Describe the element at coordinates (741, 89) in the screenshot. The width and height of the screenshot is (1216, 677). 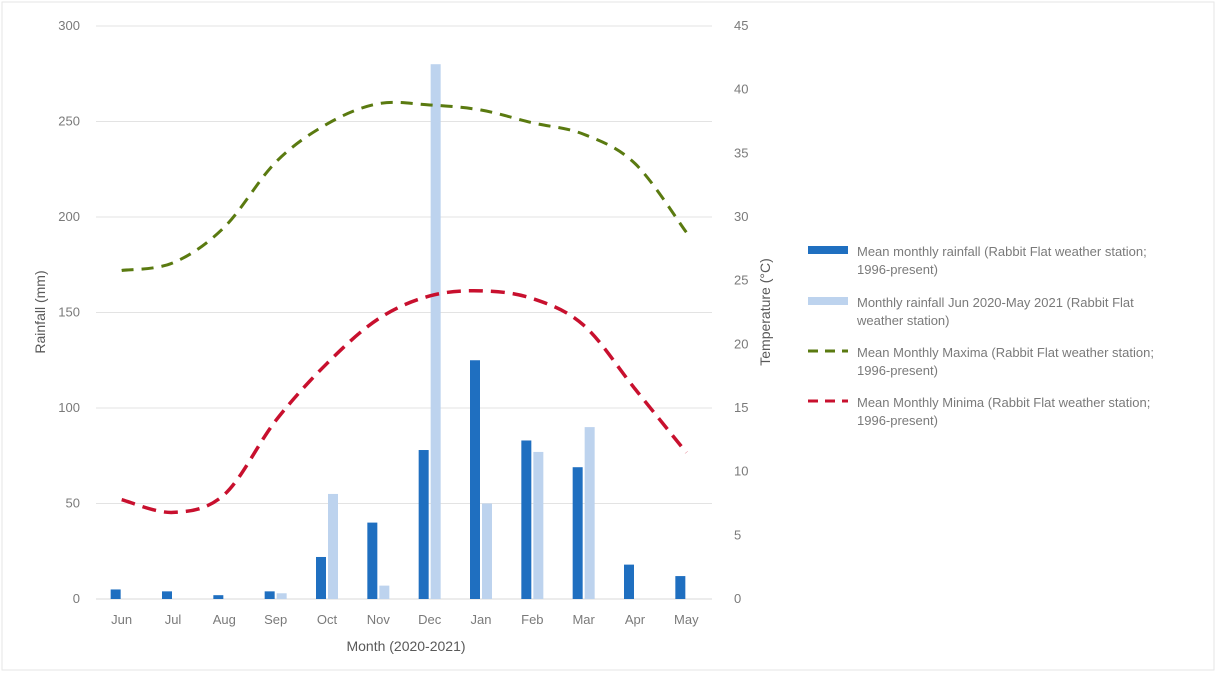
I see `y2-tick-label: 40` at that location.